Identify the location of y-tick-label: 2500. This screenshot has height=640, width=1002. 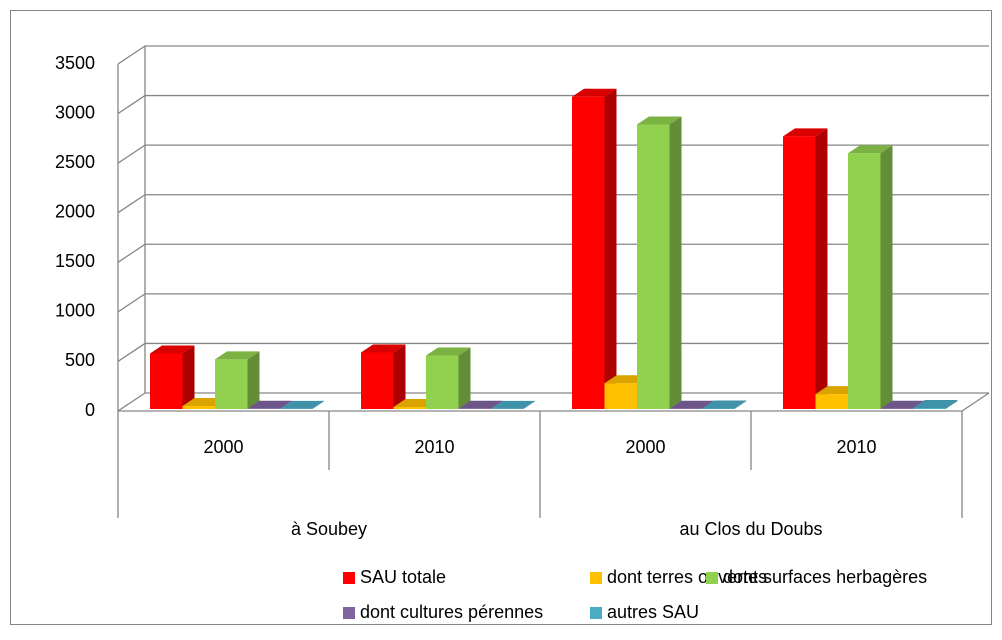
(75, 162).